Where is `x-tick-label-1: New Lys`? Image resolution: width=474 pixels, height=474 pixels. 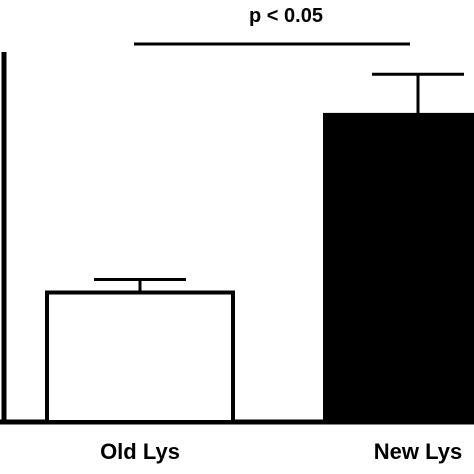 x-tick-label-1: New Lys is located at coordinates (418, 451).